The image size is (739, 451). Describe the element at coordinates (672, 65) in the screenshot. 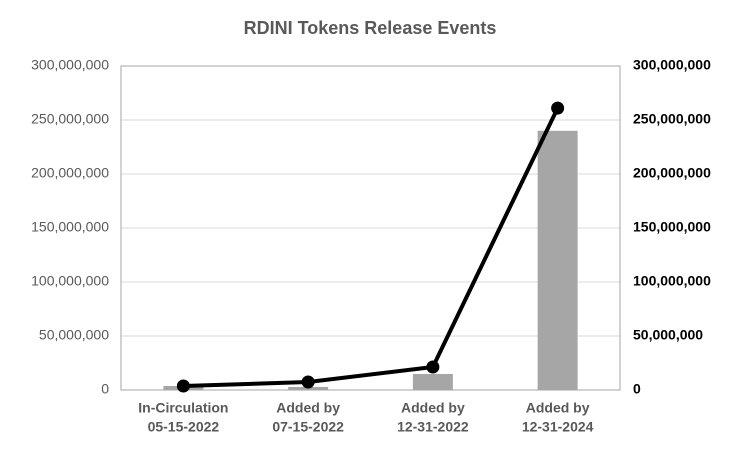

I see `y2-tick-label: 300,000,000` at that location.